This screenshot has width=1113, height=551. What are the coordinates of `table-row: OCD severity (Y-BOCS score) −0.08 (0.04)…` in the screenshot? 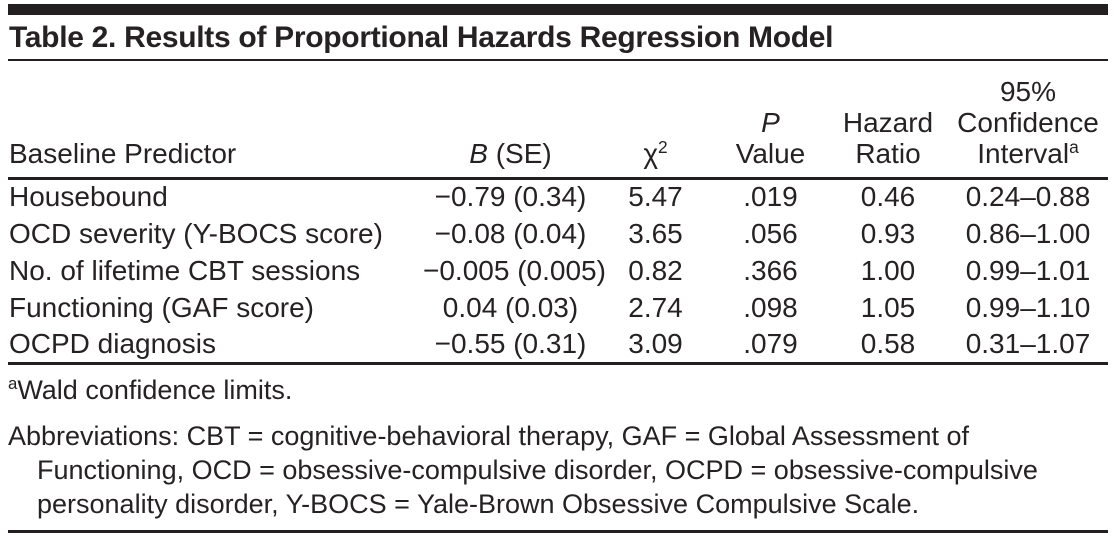 It's located at (558, 233).